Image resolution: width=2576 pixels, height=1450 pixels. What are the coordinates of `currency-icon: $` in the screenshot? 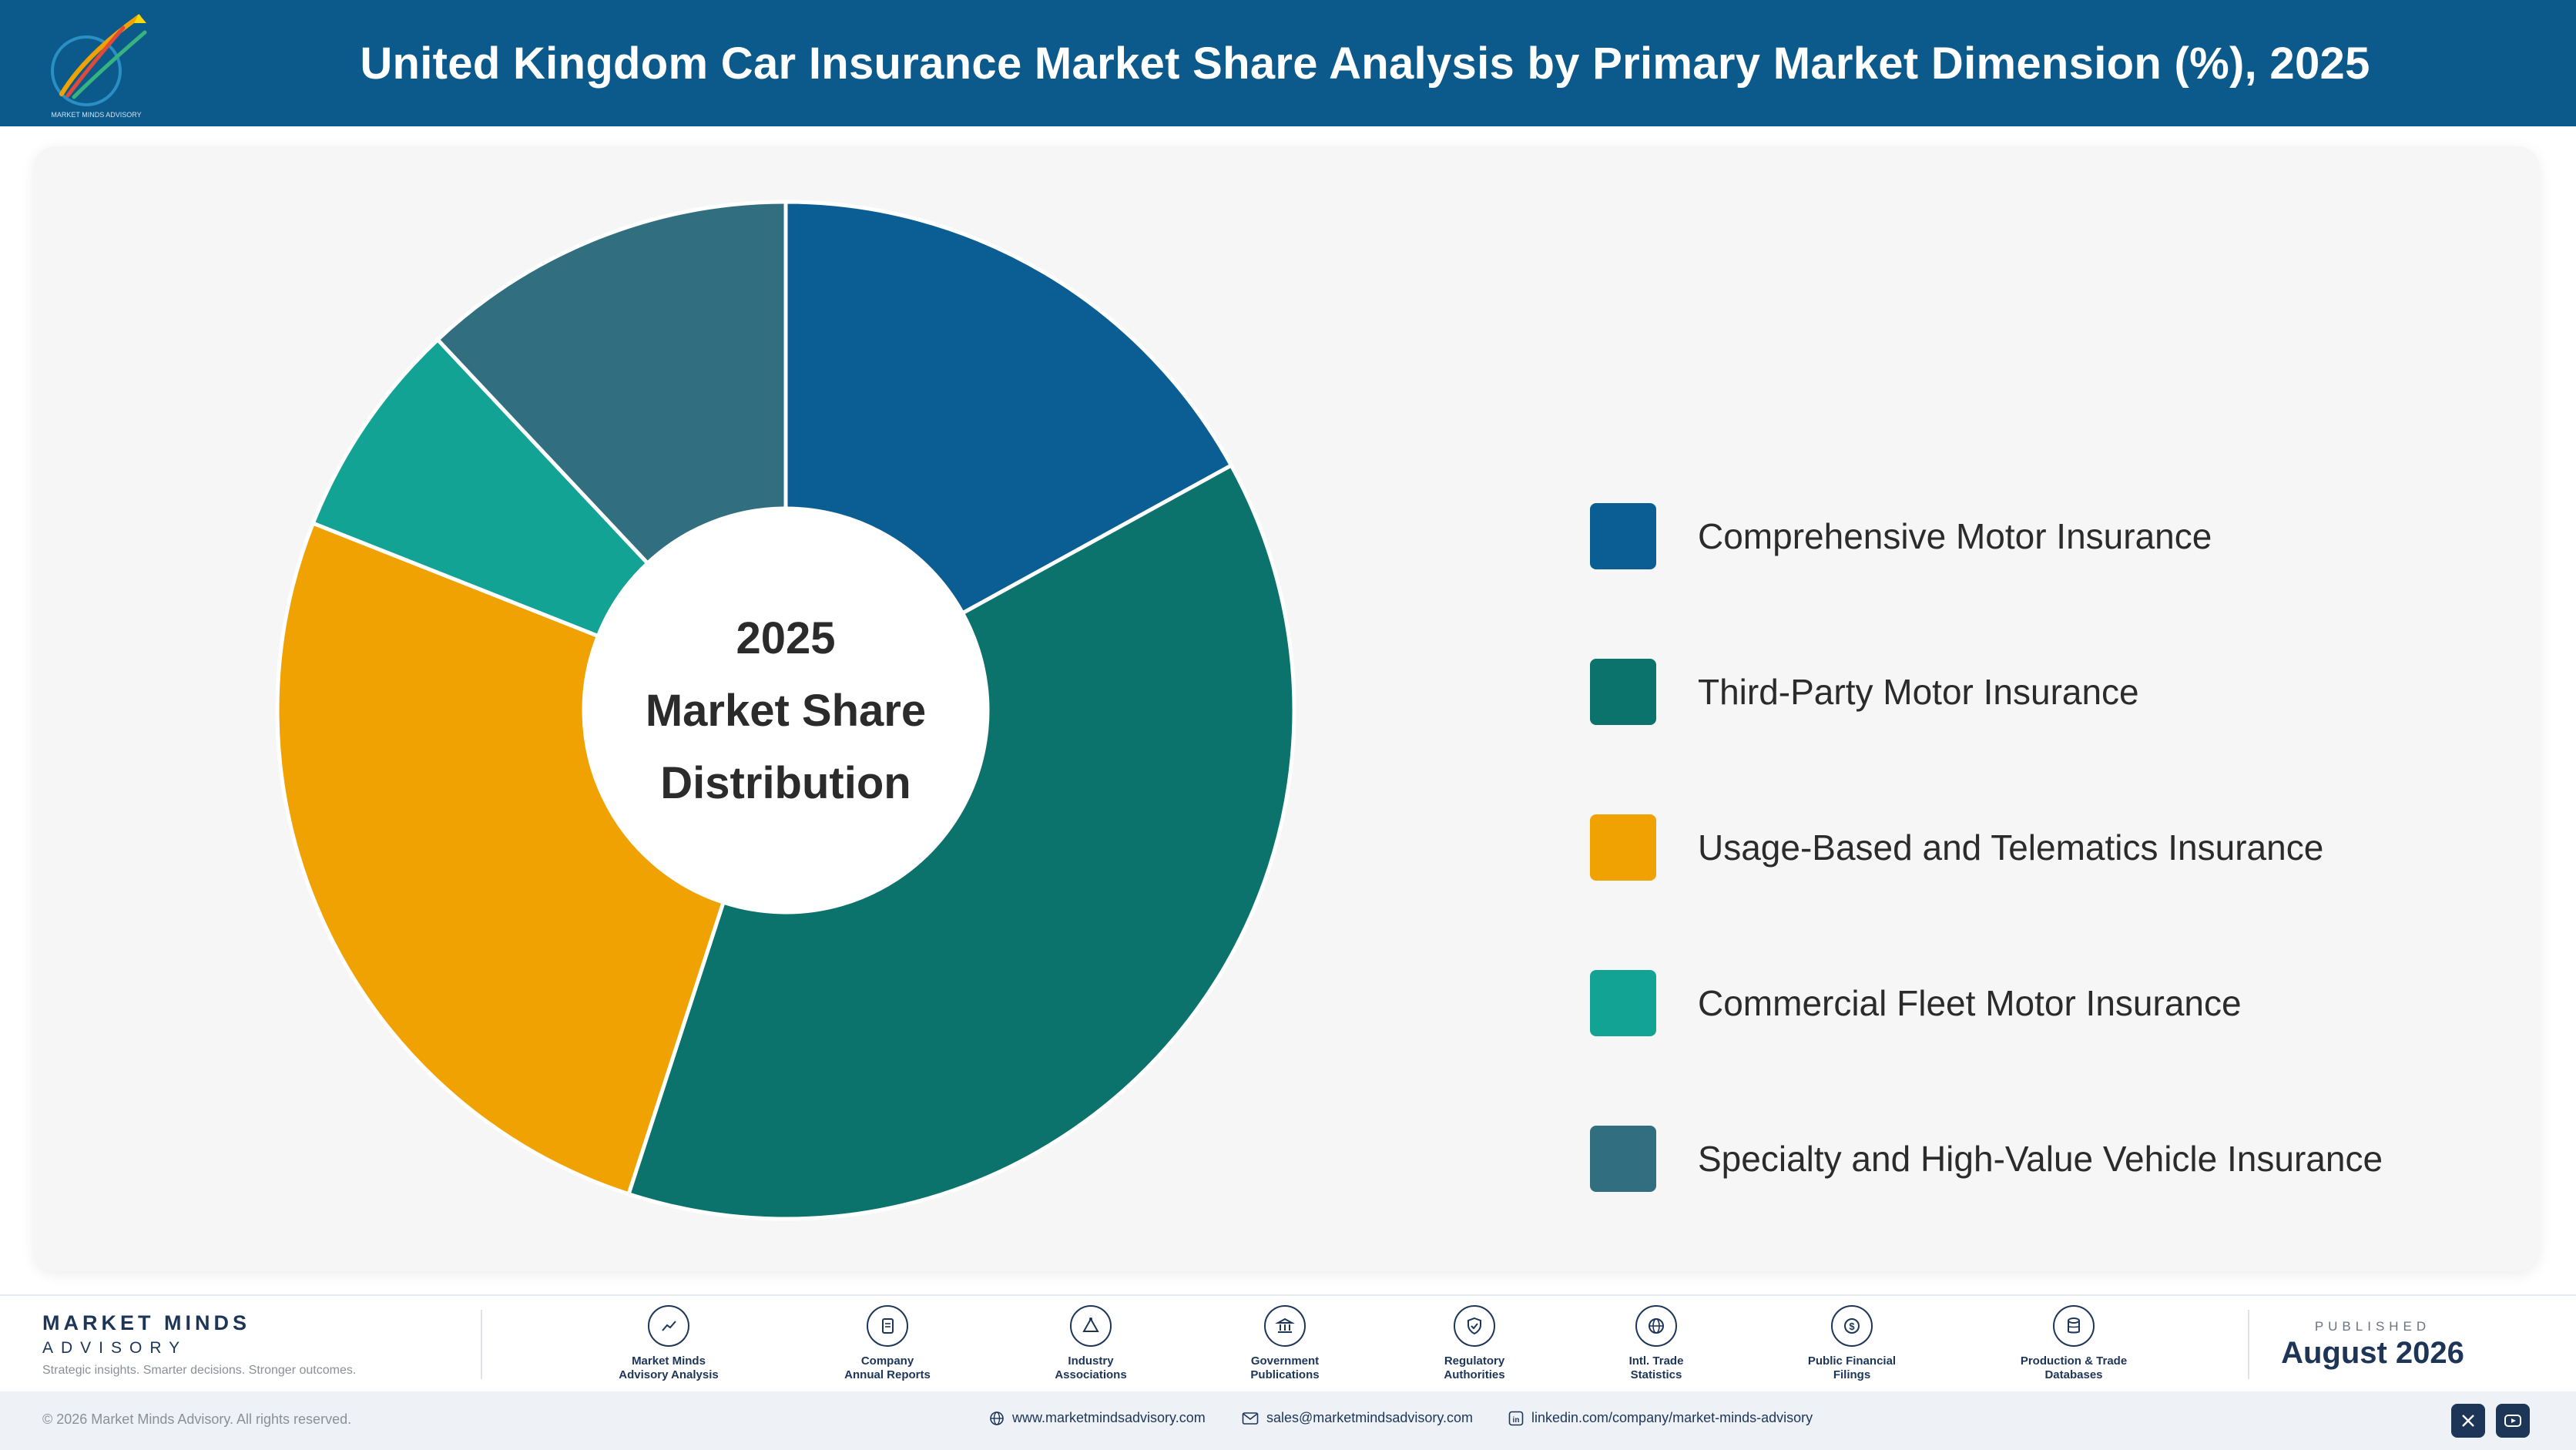 It's located at (1852, 1326).